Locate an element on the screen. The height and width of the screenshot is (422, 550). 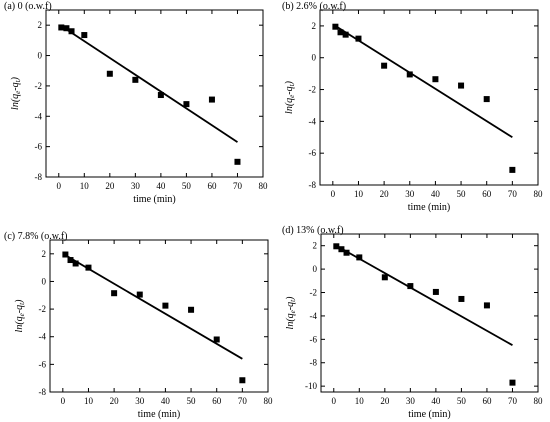
y-tick-label: -10 is located at coordinates (311, 386).